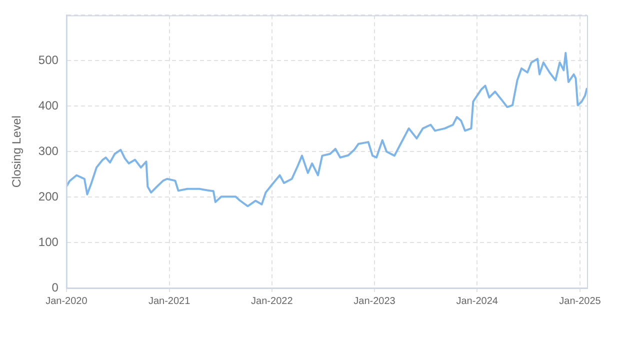  What do you see at coordinates (169, 301) in the screenshot?
I see `x-tick-label: Jan-2021` at bounding box center [169, 301].